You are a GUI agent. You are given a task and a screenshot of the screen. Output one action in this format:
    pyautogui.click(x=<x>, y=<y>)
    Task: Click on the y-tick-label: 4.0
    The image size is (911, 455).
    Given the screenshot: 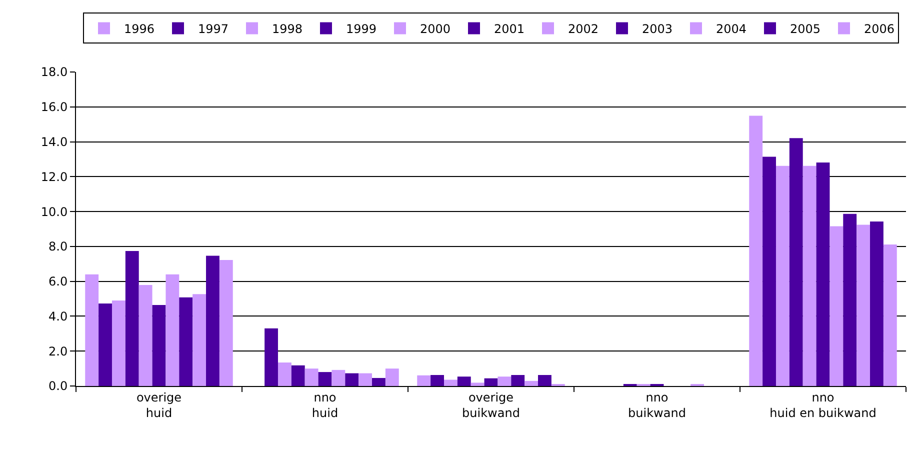 What is the action you would take?
    pyautogui.click(x=58, y=316)
    